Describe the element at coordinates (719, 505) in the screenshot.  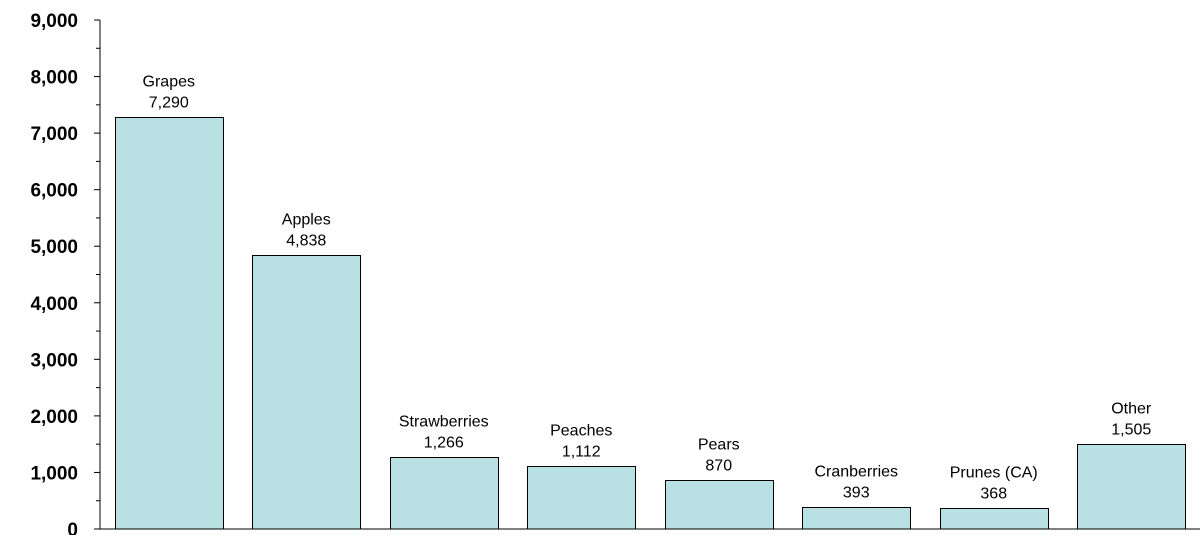
I see `bar-pears` at that location.